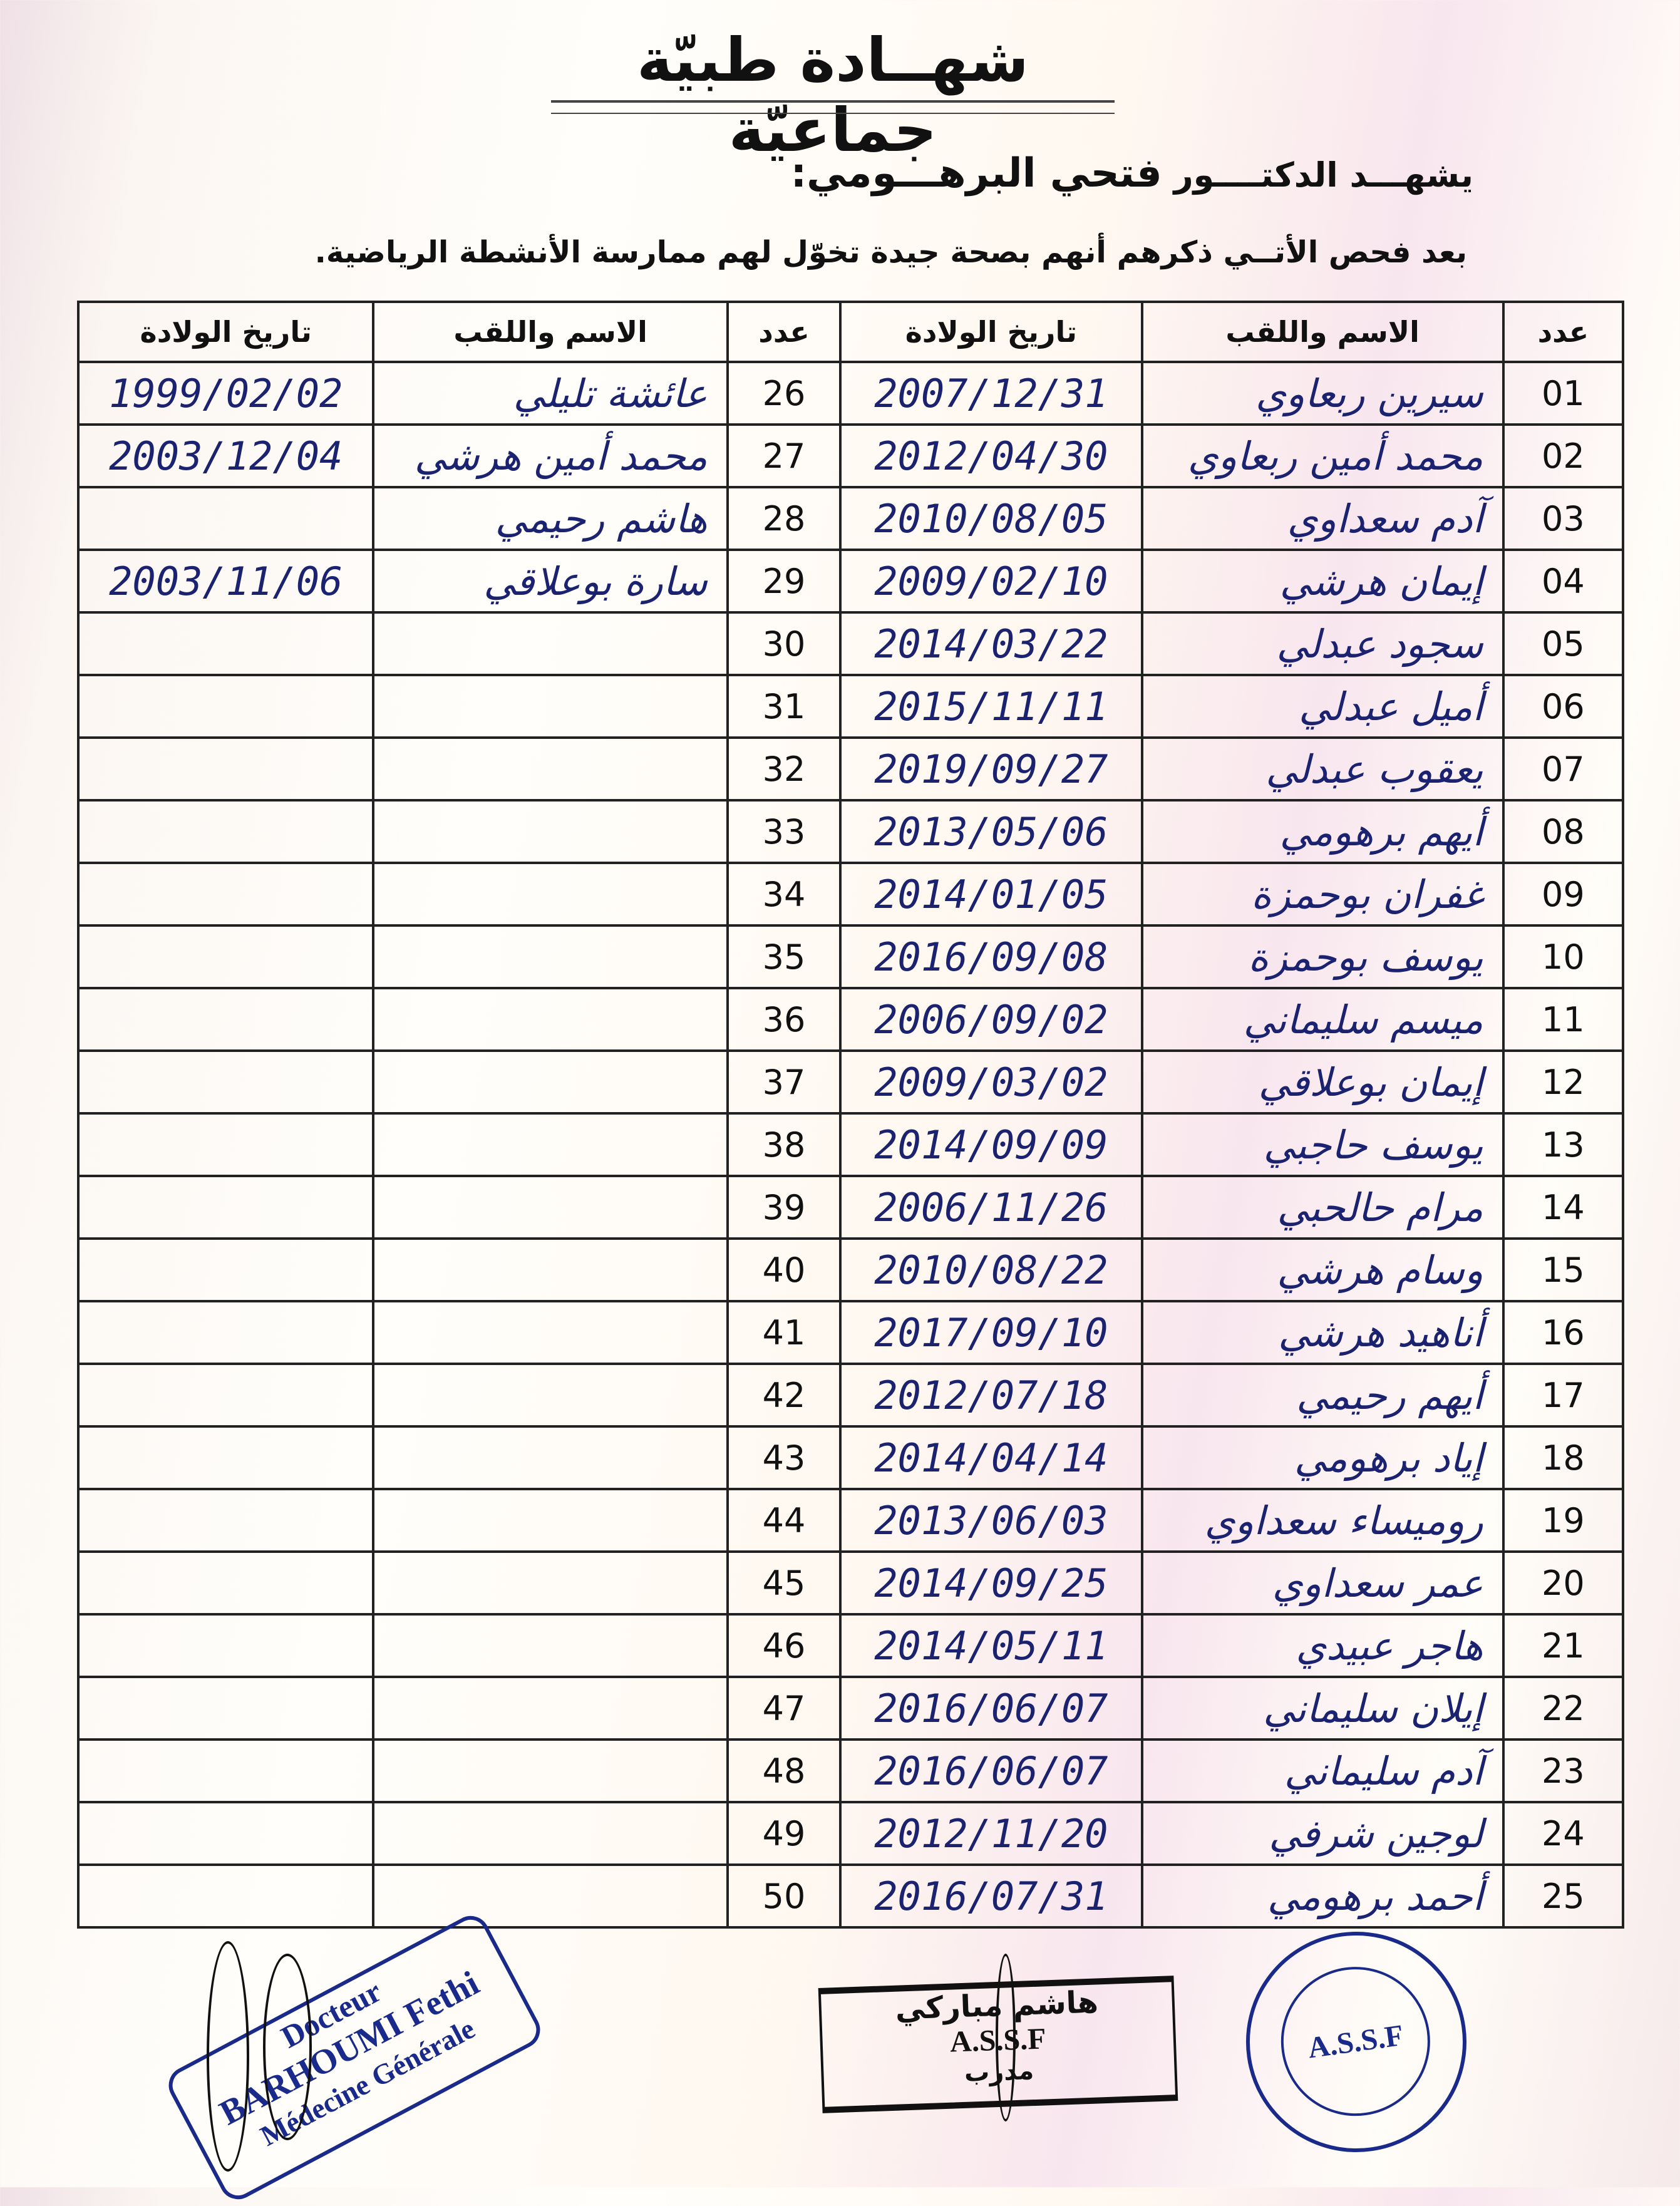  What do you see at coordinates (784, 1833) in the screenshot?
I see `left-number: 49` at bounding box center [784, 1833].